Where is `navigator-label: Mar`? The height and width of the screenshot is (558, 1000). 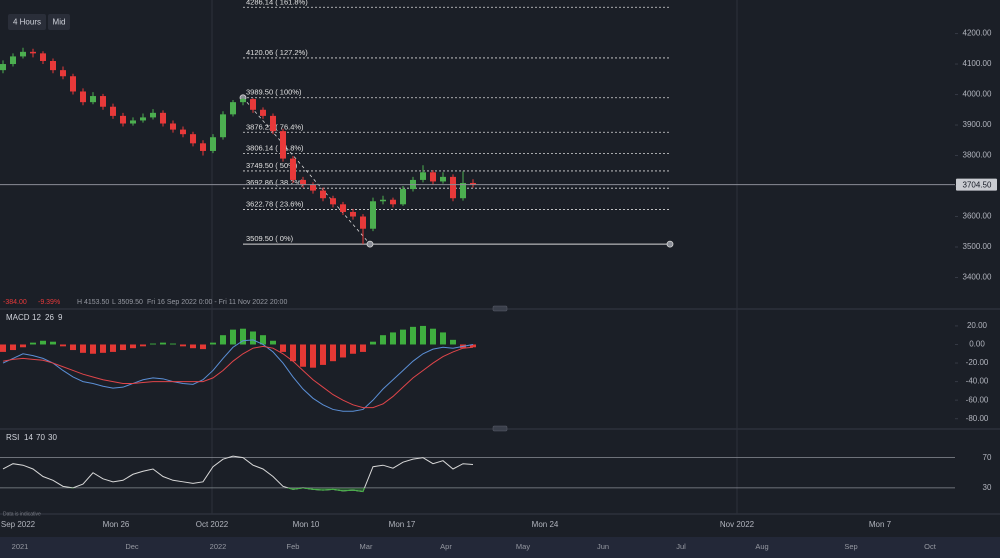 navigator-label: Mar is located at coordinates (366, 546).